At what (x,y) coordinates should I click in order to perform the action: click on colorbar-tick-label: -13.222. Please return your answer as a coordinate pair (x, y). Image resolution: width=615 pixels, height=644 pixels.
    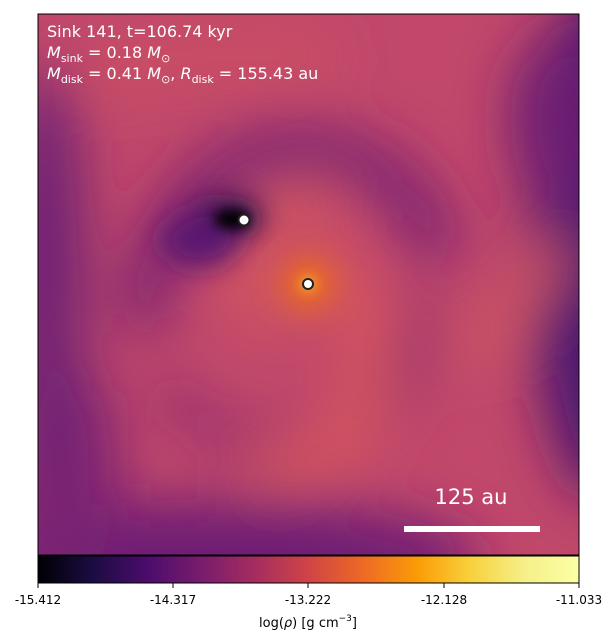
    Looking at the image, I should click on (308, 600).